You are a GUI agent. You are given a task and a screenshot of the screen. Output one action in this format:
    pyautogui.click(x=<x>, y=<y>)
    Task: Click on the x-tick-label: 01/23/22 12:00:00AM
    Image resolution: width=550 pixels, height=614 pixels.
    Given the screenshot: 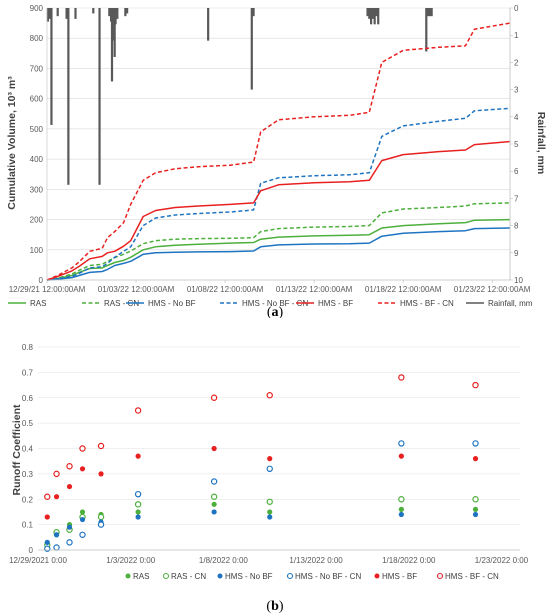 What is the action you would take?
    pyautogui.click(x=492, y=289)
    